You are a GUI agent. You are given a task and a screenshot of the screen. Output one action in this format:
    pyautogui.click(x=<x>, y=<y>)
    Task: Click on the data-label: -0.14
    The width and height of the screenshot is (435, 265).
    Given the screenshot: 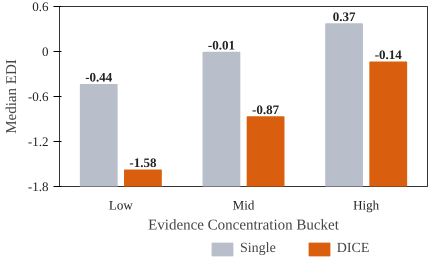 What is the action you would take?
    pyautogui.click(x=388, y=54)
    